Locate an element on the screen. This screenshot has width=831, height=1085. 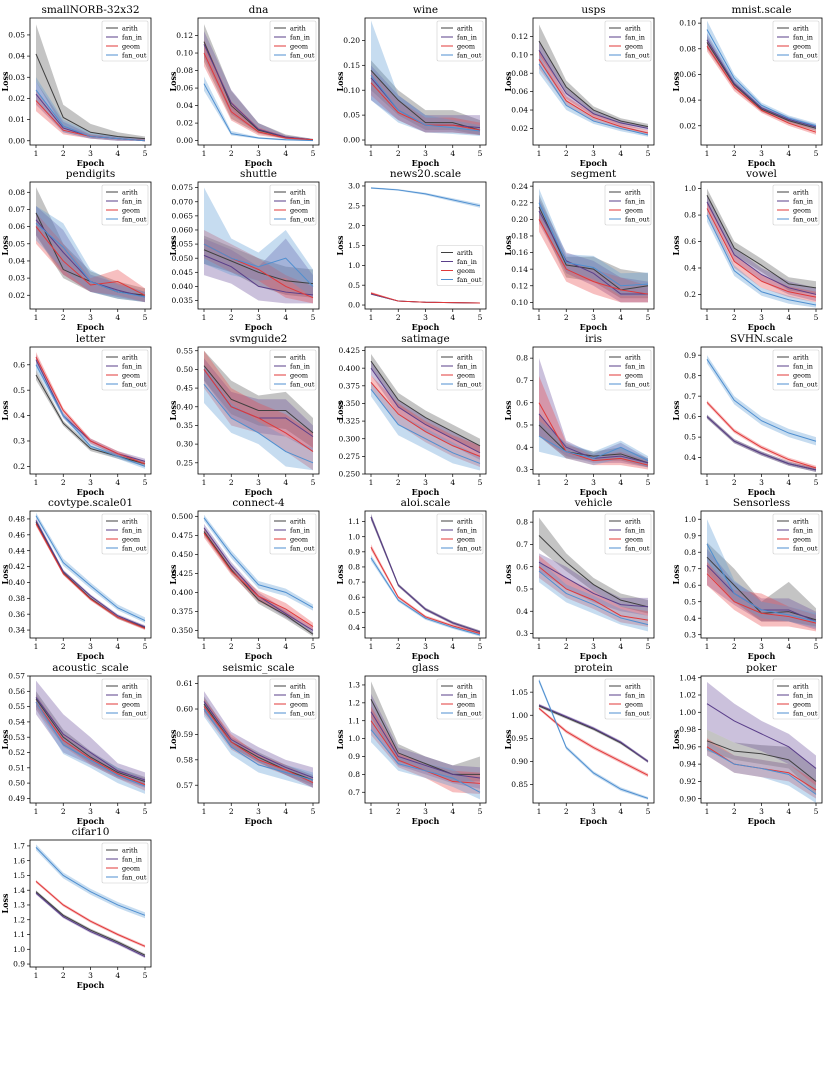
y-tick-label: 0.08 is located at coordinates (687, 48).